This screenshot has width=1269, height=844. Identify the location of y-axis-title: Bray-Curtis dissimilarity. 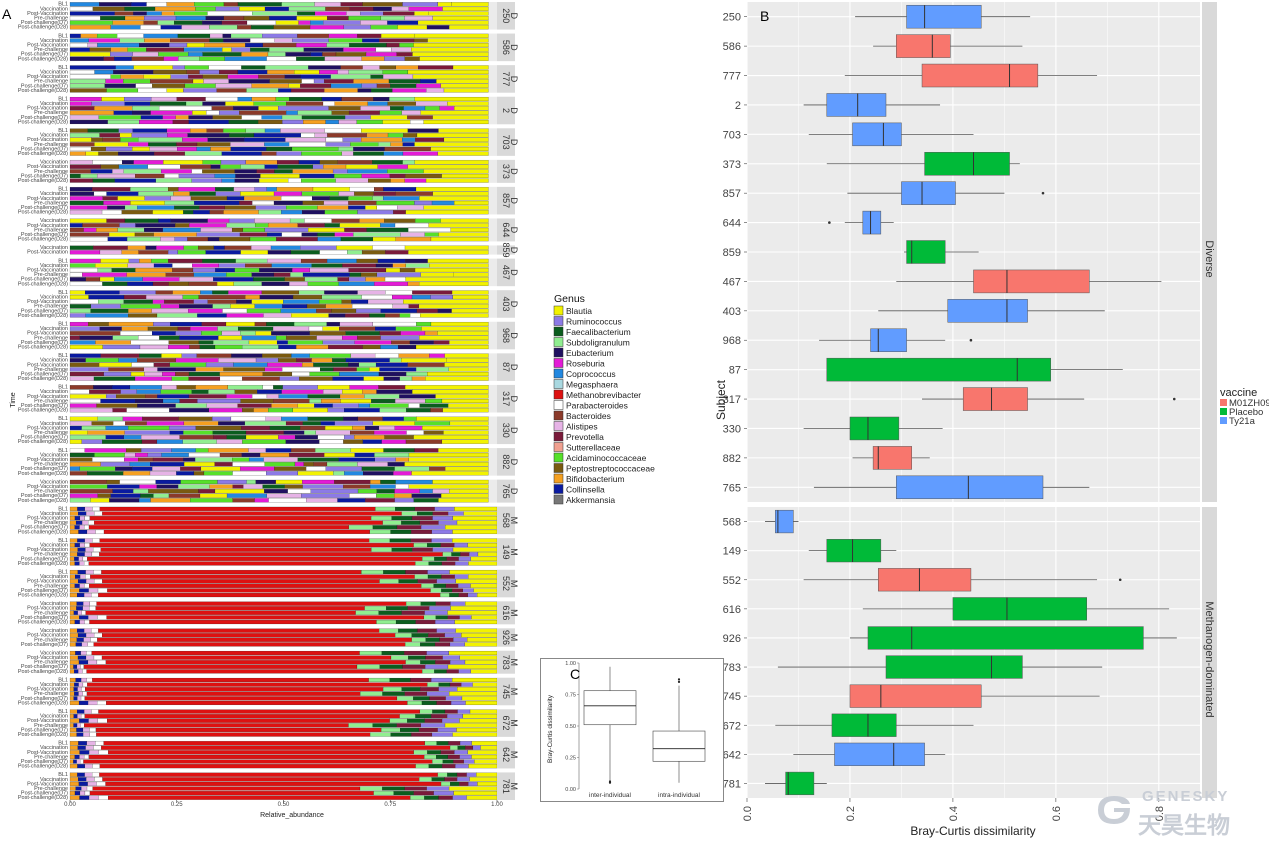
(550, 728).